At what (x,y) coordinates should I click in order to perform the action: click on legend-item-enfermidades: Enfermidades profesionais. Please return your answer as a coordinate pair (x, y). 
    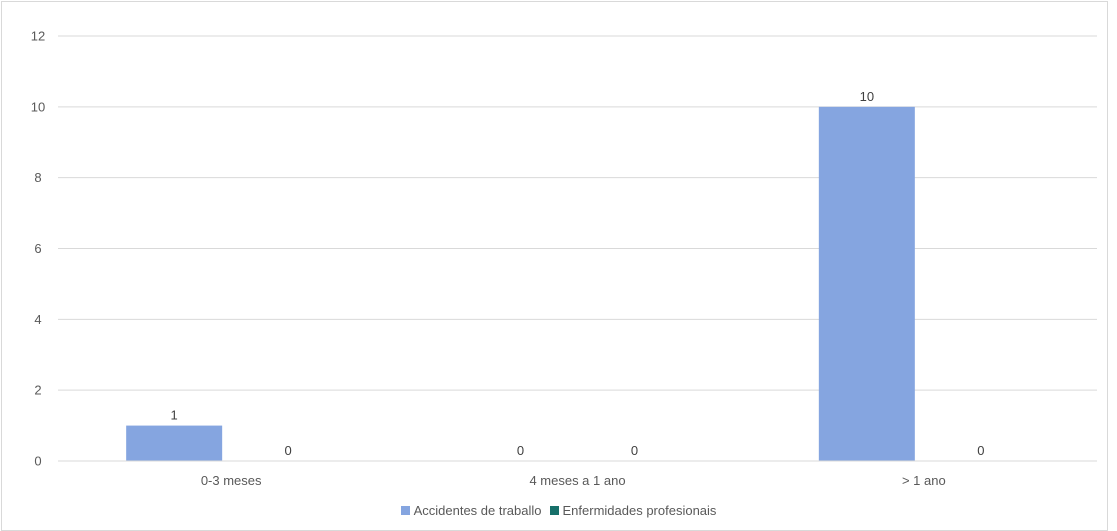
    Looking at the image, I should click on (633, 510).